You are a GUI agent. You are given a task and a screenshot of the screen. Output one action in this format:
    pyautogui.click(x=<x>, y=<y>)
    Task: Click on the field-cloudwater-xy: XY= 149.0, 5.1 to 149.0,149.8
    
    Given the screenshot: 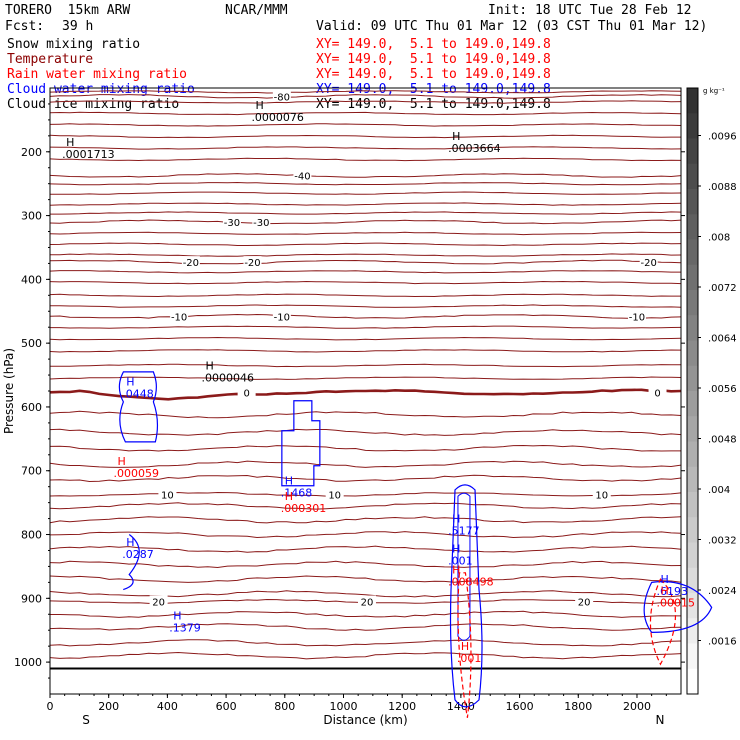 What is the action you would take?
    pyautogui.click(x=433, y=89)
    